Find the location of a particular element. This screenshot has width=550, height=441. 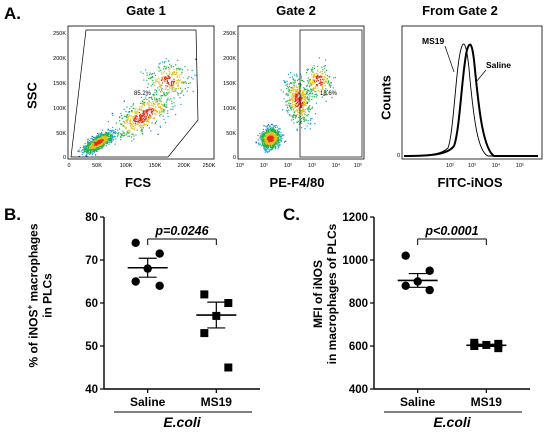

gate1-ylabel: SSC is located at coordinates (32, 95).